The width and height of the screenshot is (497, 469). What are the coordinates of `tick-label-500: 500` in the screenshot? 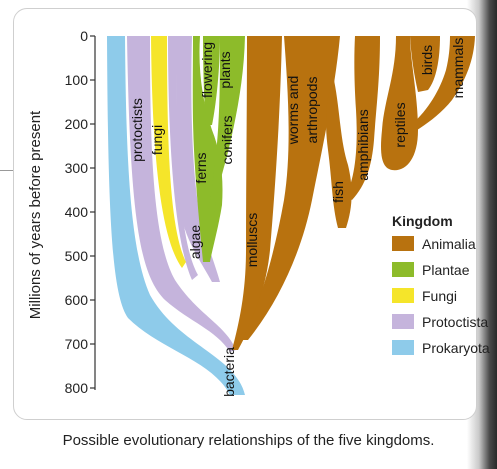 It's located at (77, 256).